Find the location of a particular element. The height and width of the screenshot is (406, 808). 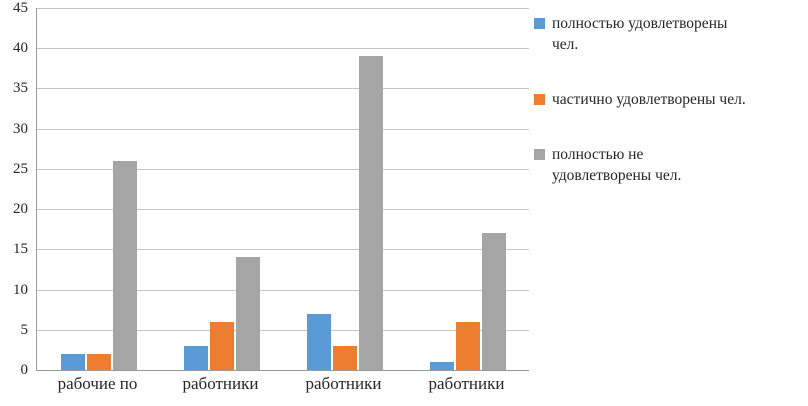

legend-item: полностью удовлетворены чел. is located at coordinates (670, 35).